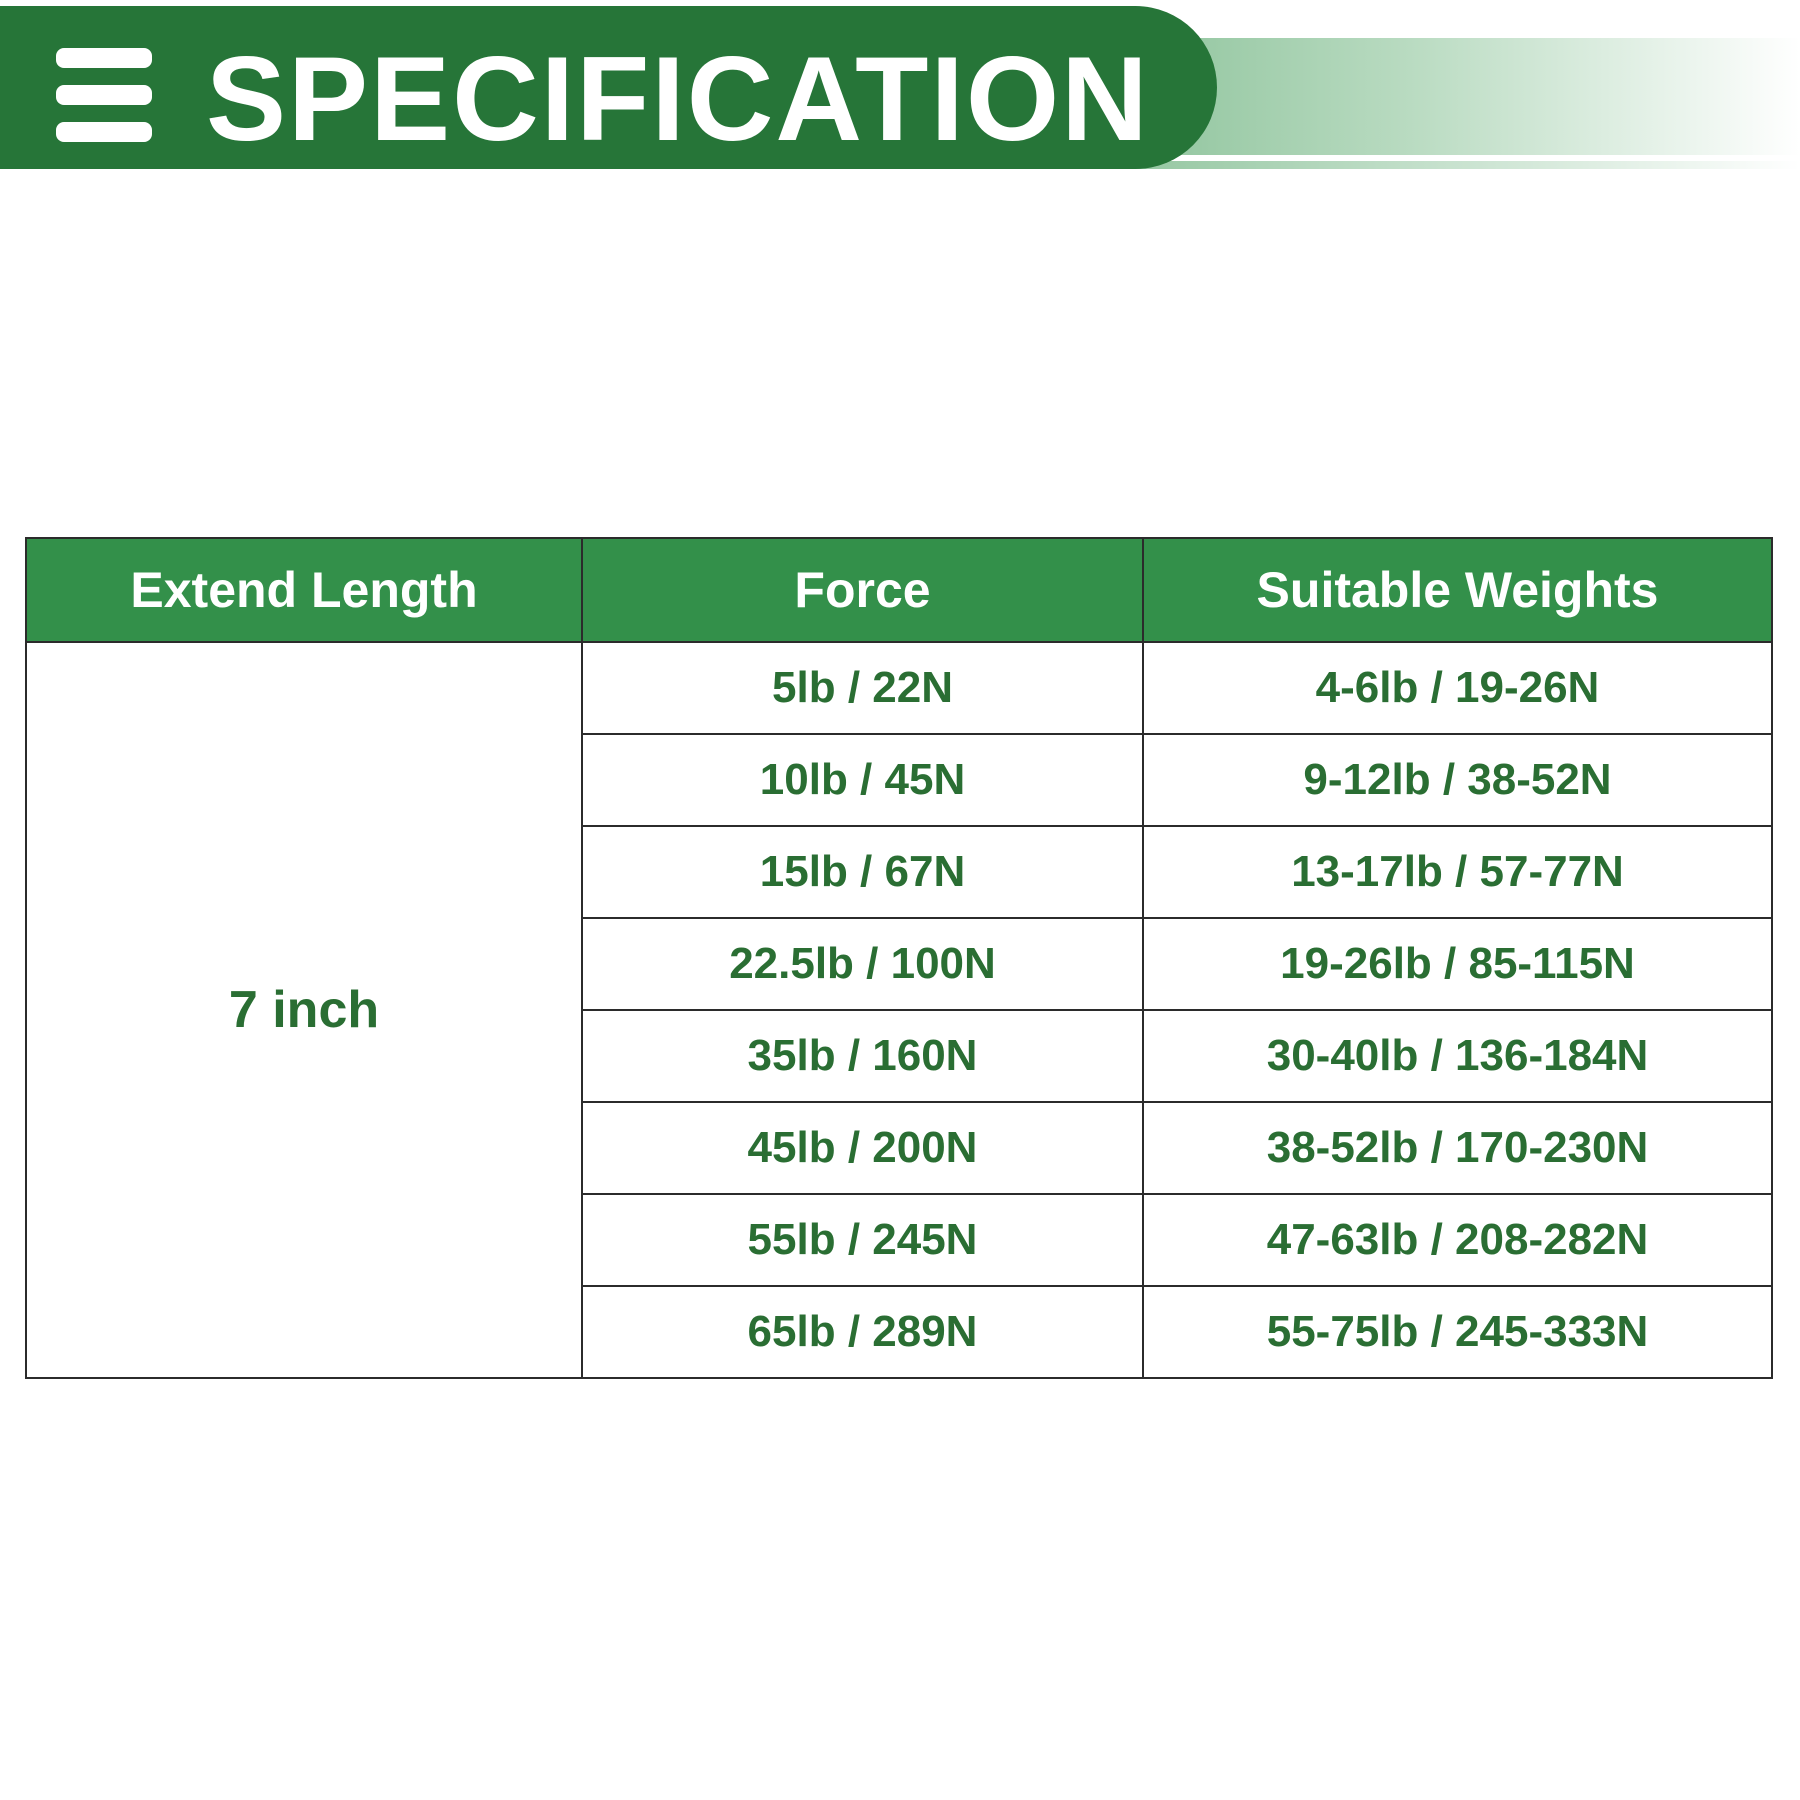  I want to click on force-cell: 45lb / 200N, so click(862, 1148).